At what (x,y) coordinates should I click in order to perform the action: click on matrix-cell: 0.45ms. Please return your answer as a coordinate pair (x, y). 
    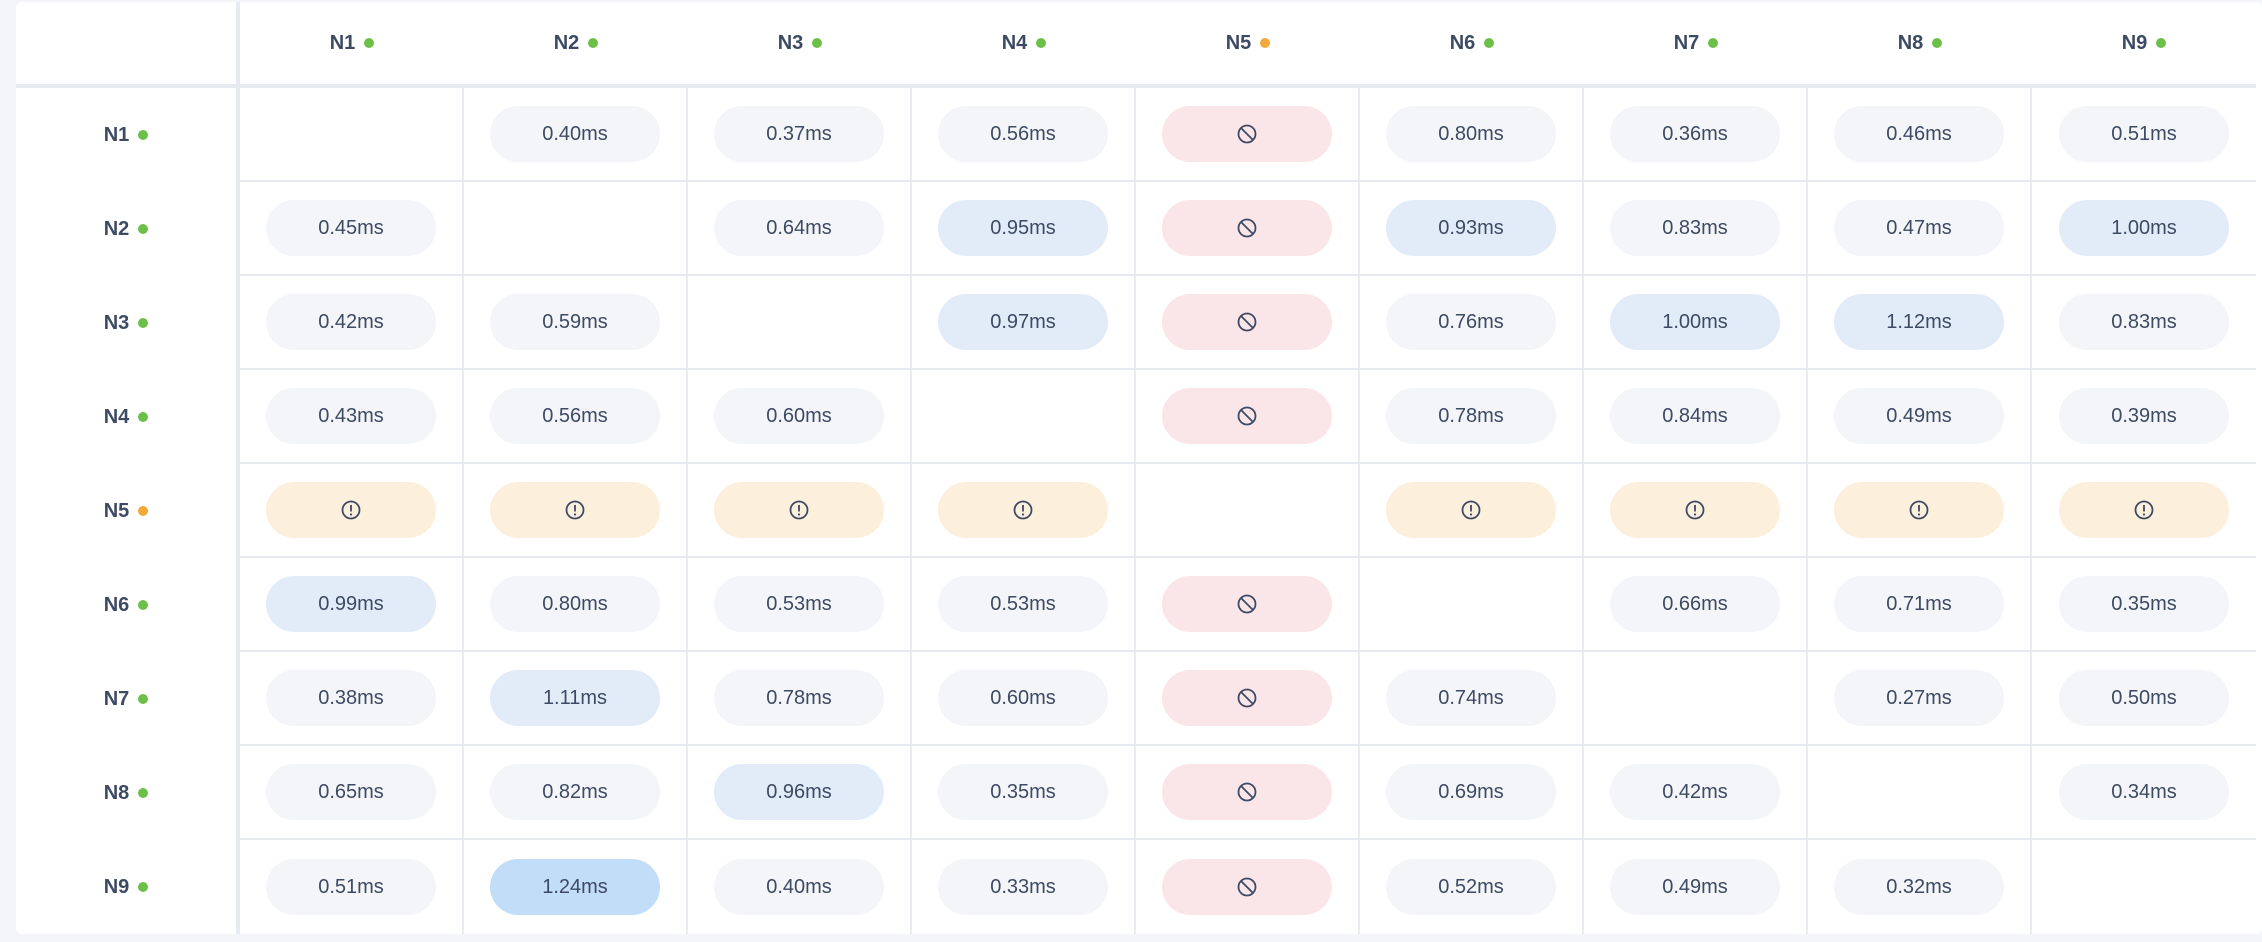
    Looking at the image, I should click on (352, 229).